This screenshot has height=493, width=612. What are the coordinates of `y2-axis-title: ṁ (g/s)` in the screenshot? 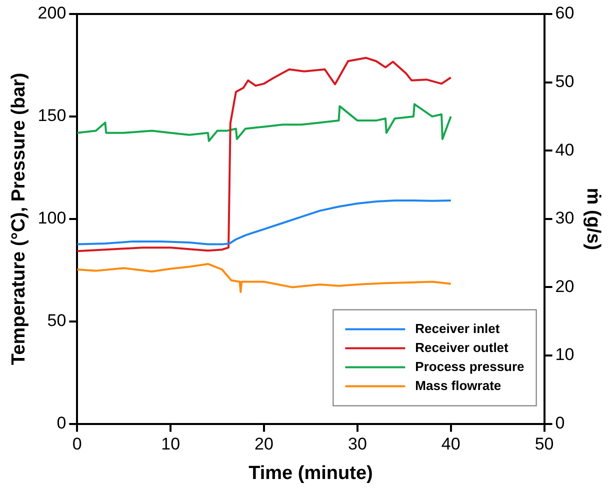 It's located at (593, 219).